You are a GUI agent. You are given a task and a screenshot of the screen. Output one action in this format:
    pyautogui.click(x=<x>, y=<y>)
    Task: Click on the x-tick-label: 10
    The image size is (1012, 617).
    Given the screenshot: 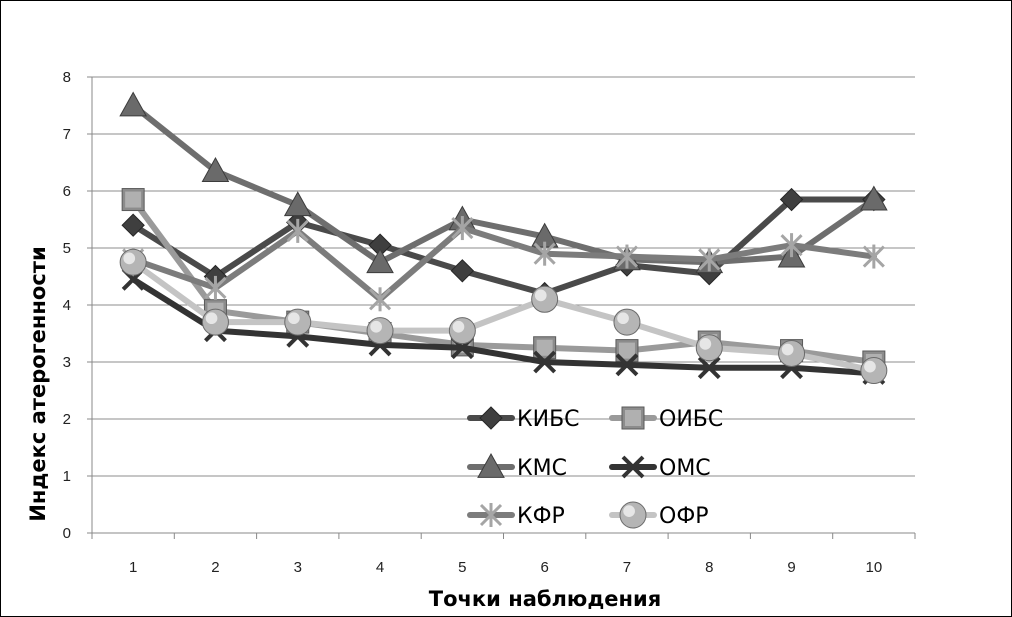 What is the action you would take?
    pyautogui.click(x=874, y=567)
    